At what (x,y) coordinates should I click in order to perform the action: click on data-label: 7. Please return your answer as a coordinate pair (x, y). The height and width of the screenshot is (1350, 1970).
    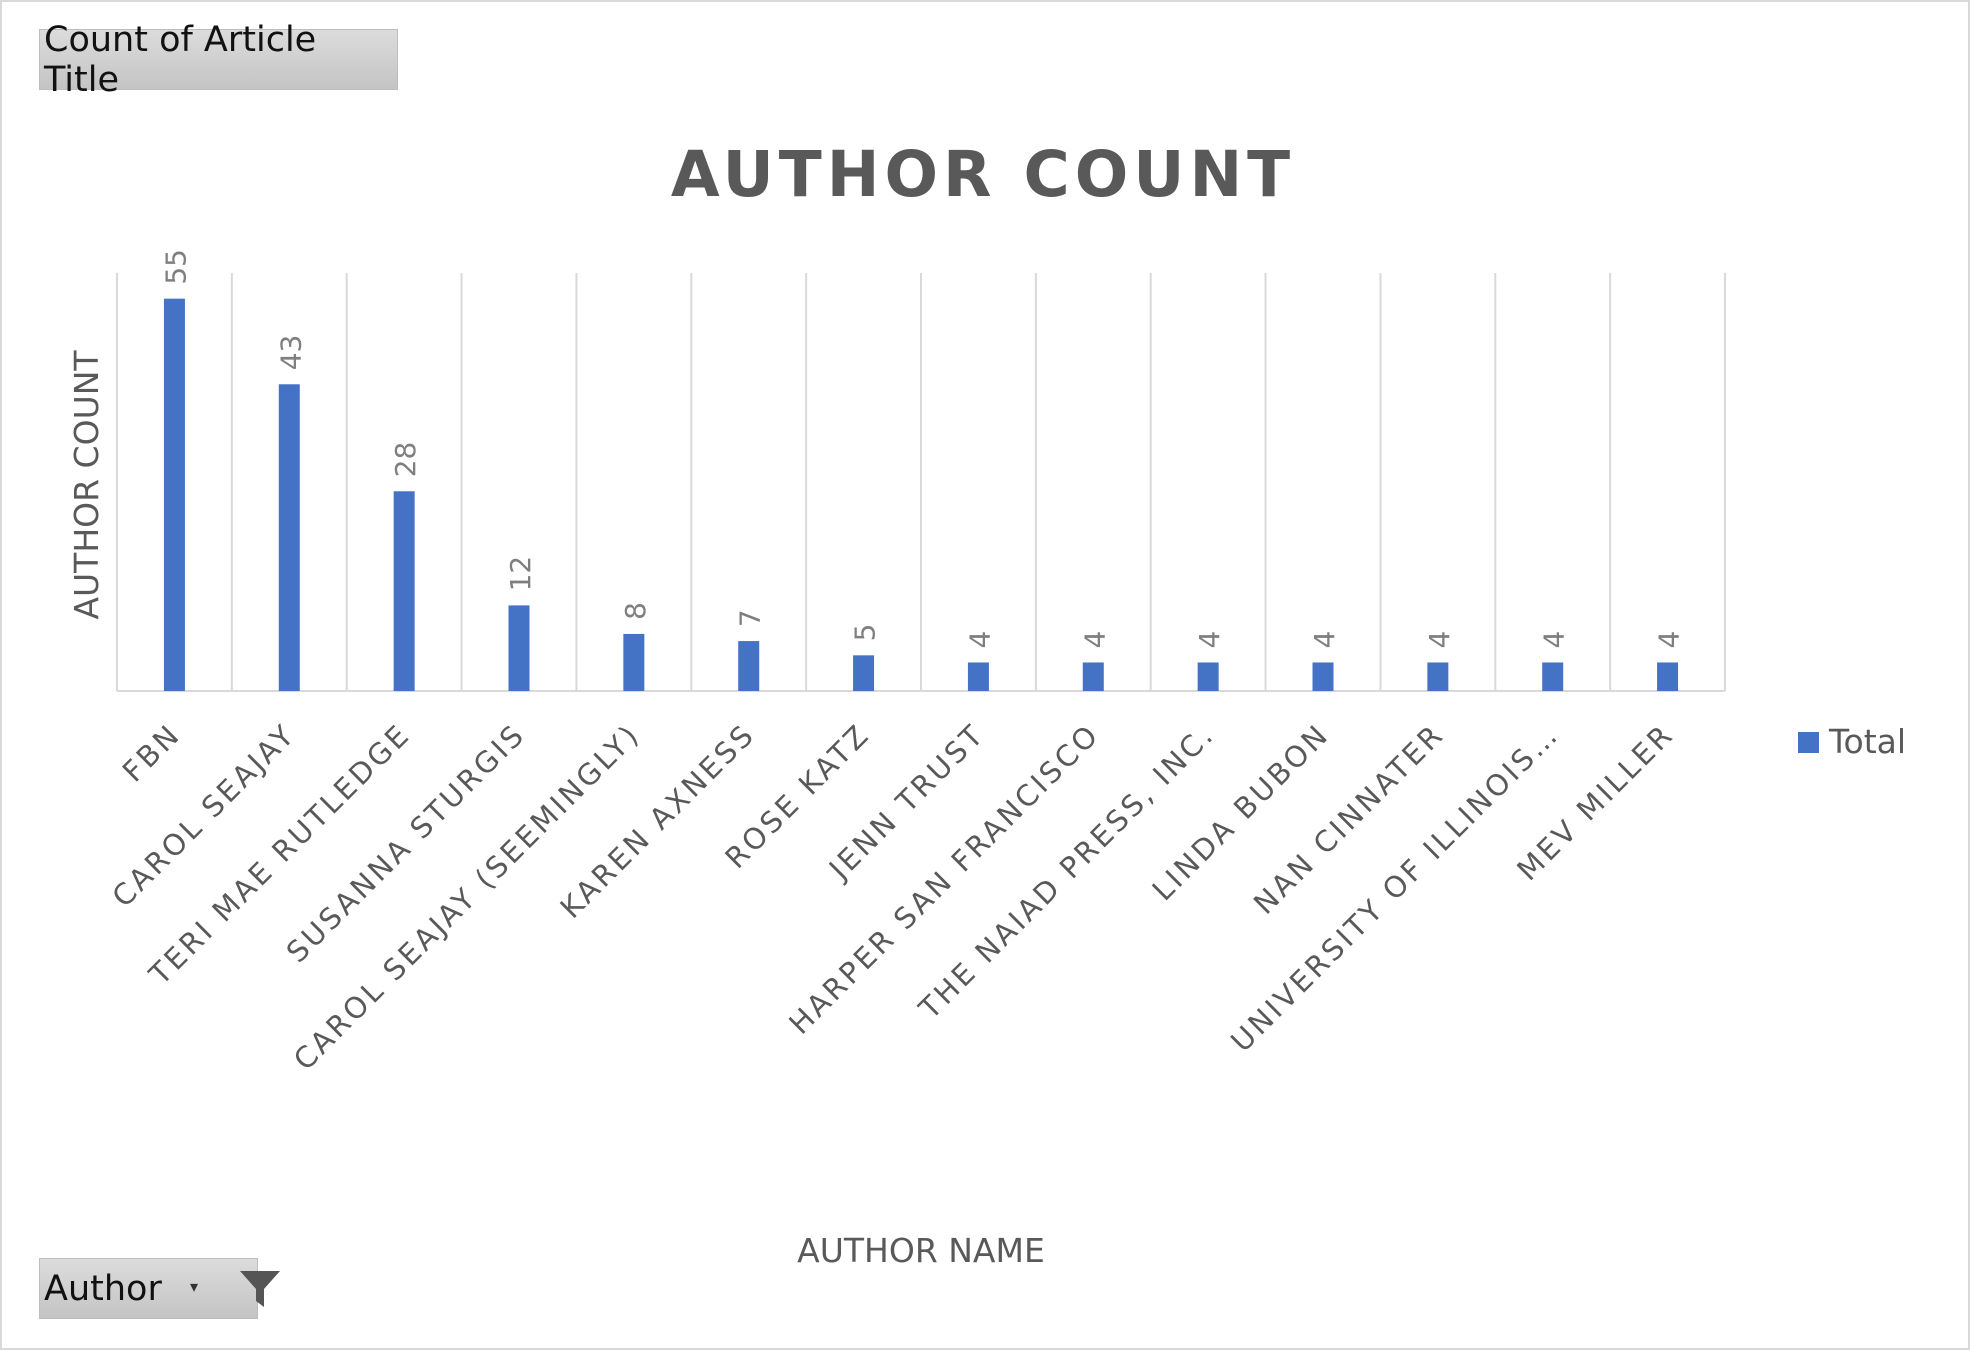
    Looking at the image, I should click on (750, 618).